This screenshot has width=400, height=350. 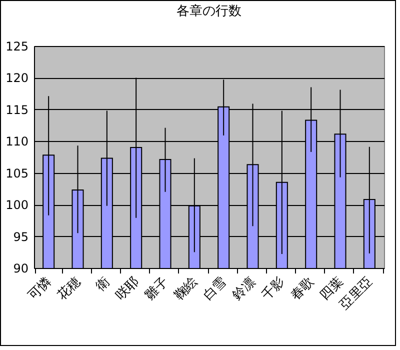 What do you see at coordinates (20, 269) in the screenshot?
I see `y-tick-label: 90` at bounding box center [20, 269].